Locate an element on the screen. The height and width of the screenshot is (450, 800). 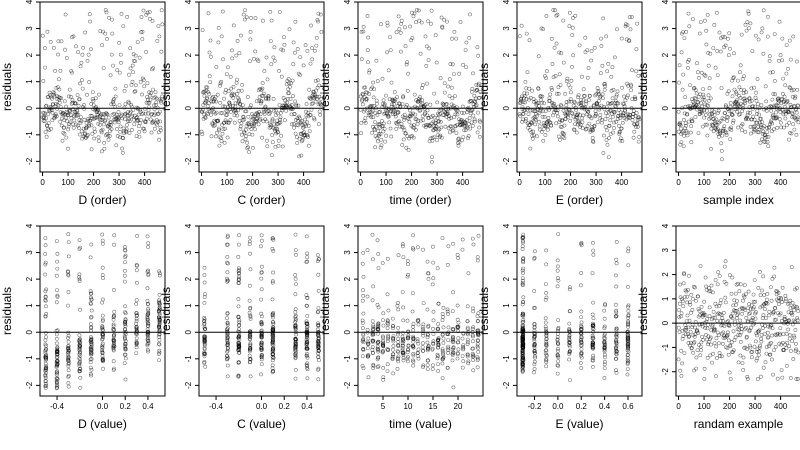
points is located at coordinates (420, 311).